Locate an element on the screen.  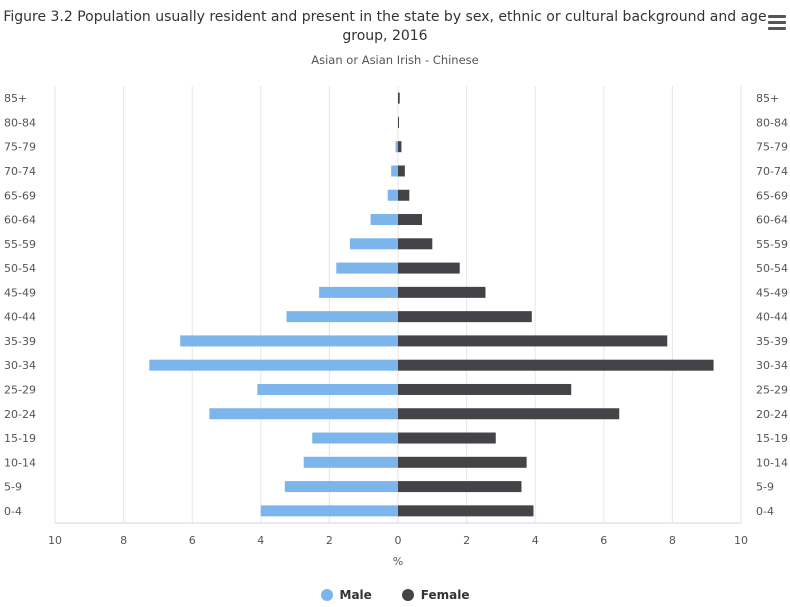
y-tick-label-left: 75-79 is located at coordinates (20, 147).